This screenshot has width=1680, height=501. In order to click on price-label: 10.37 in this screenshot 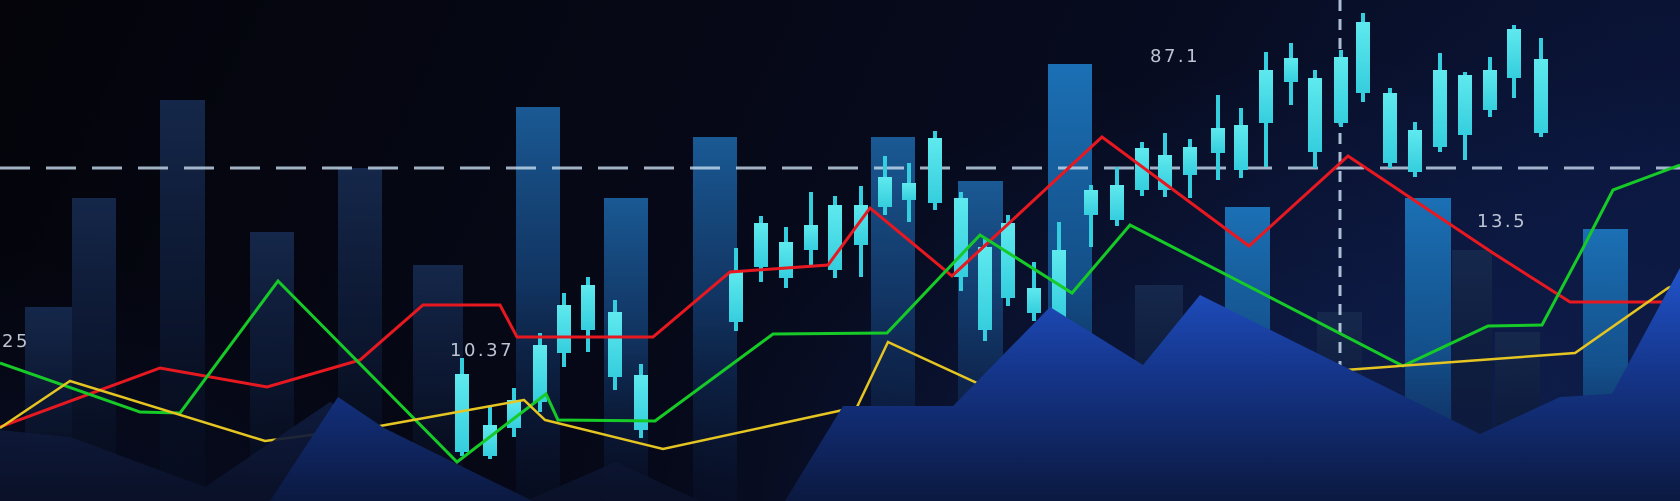, I will do `click(482, 350)`.